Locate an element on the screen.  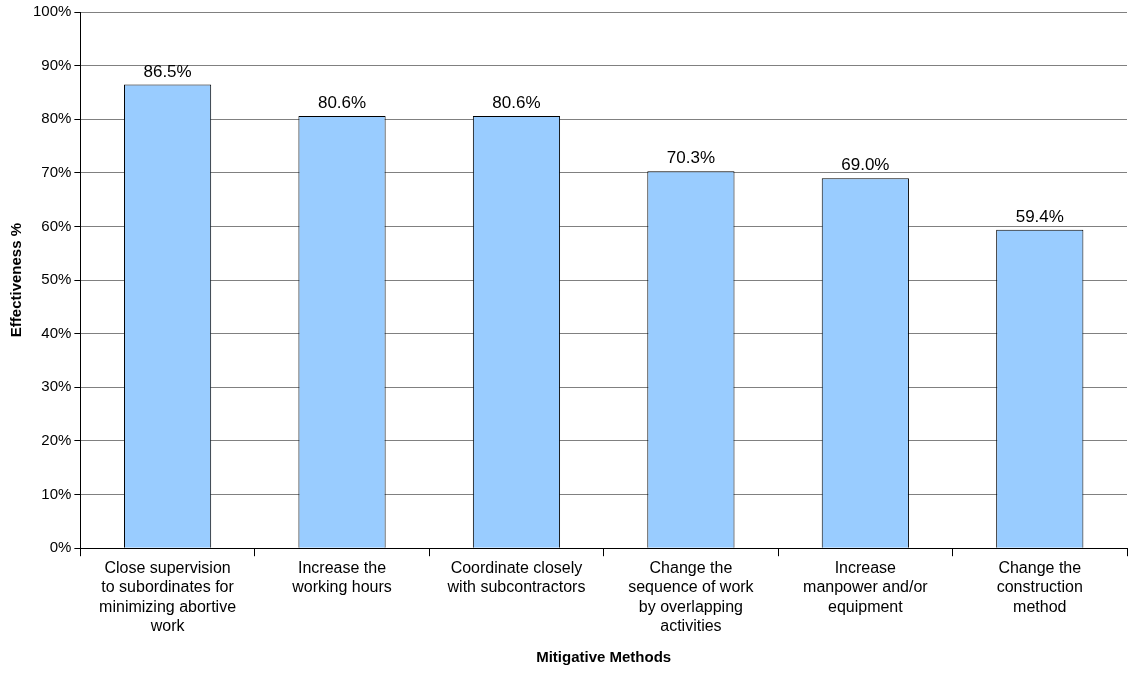
y-tick-label: 50% is located at coordinates (56, 279).